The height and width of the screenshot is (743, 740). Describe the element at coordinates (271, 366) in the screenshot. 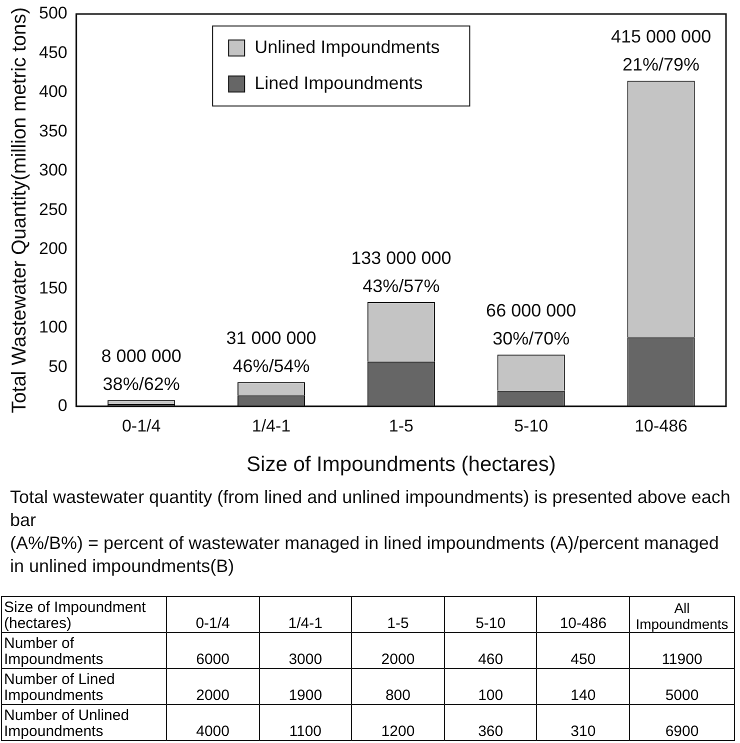

I see `annotation: 46%/54%` at that location.